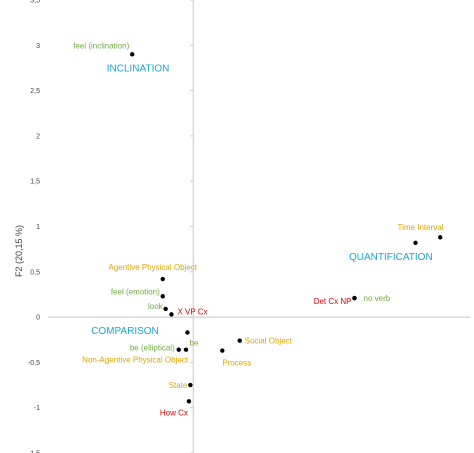  I want to click on y-tick-label: 2,5, so click(35, 91).